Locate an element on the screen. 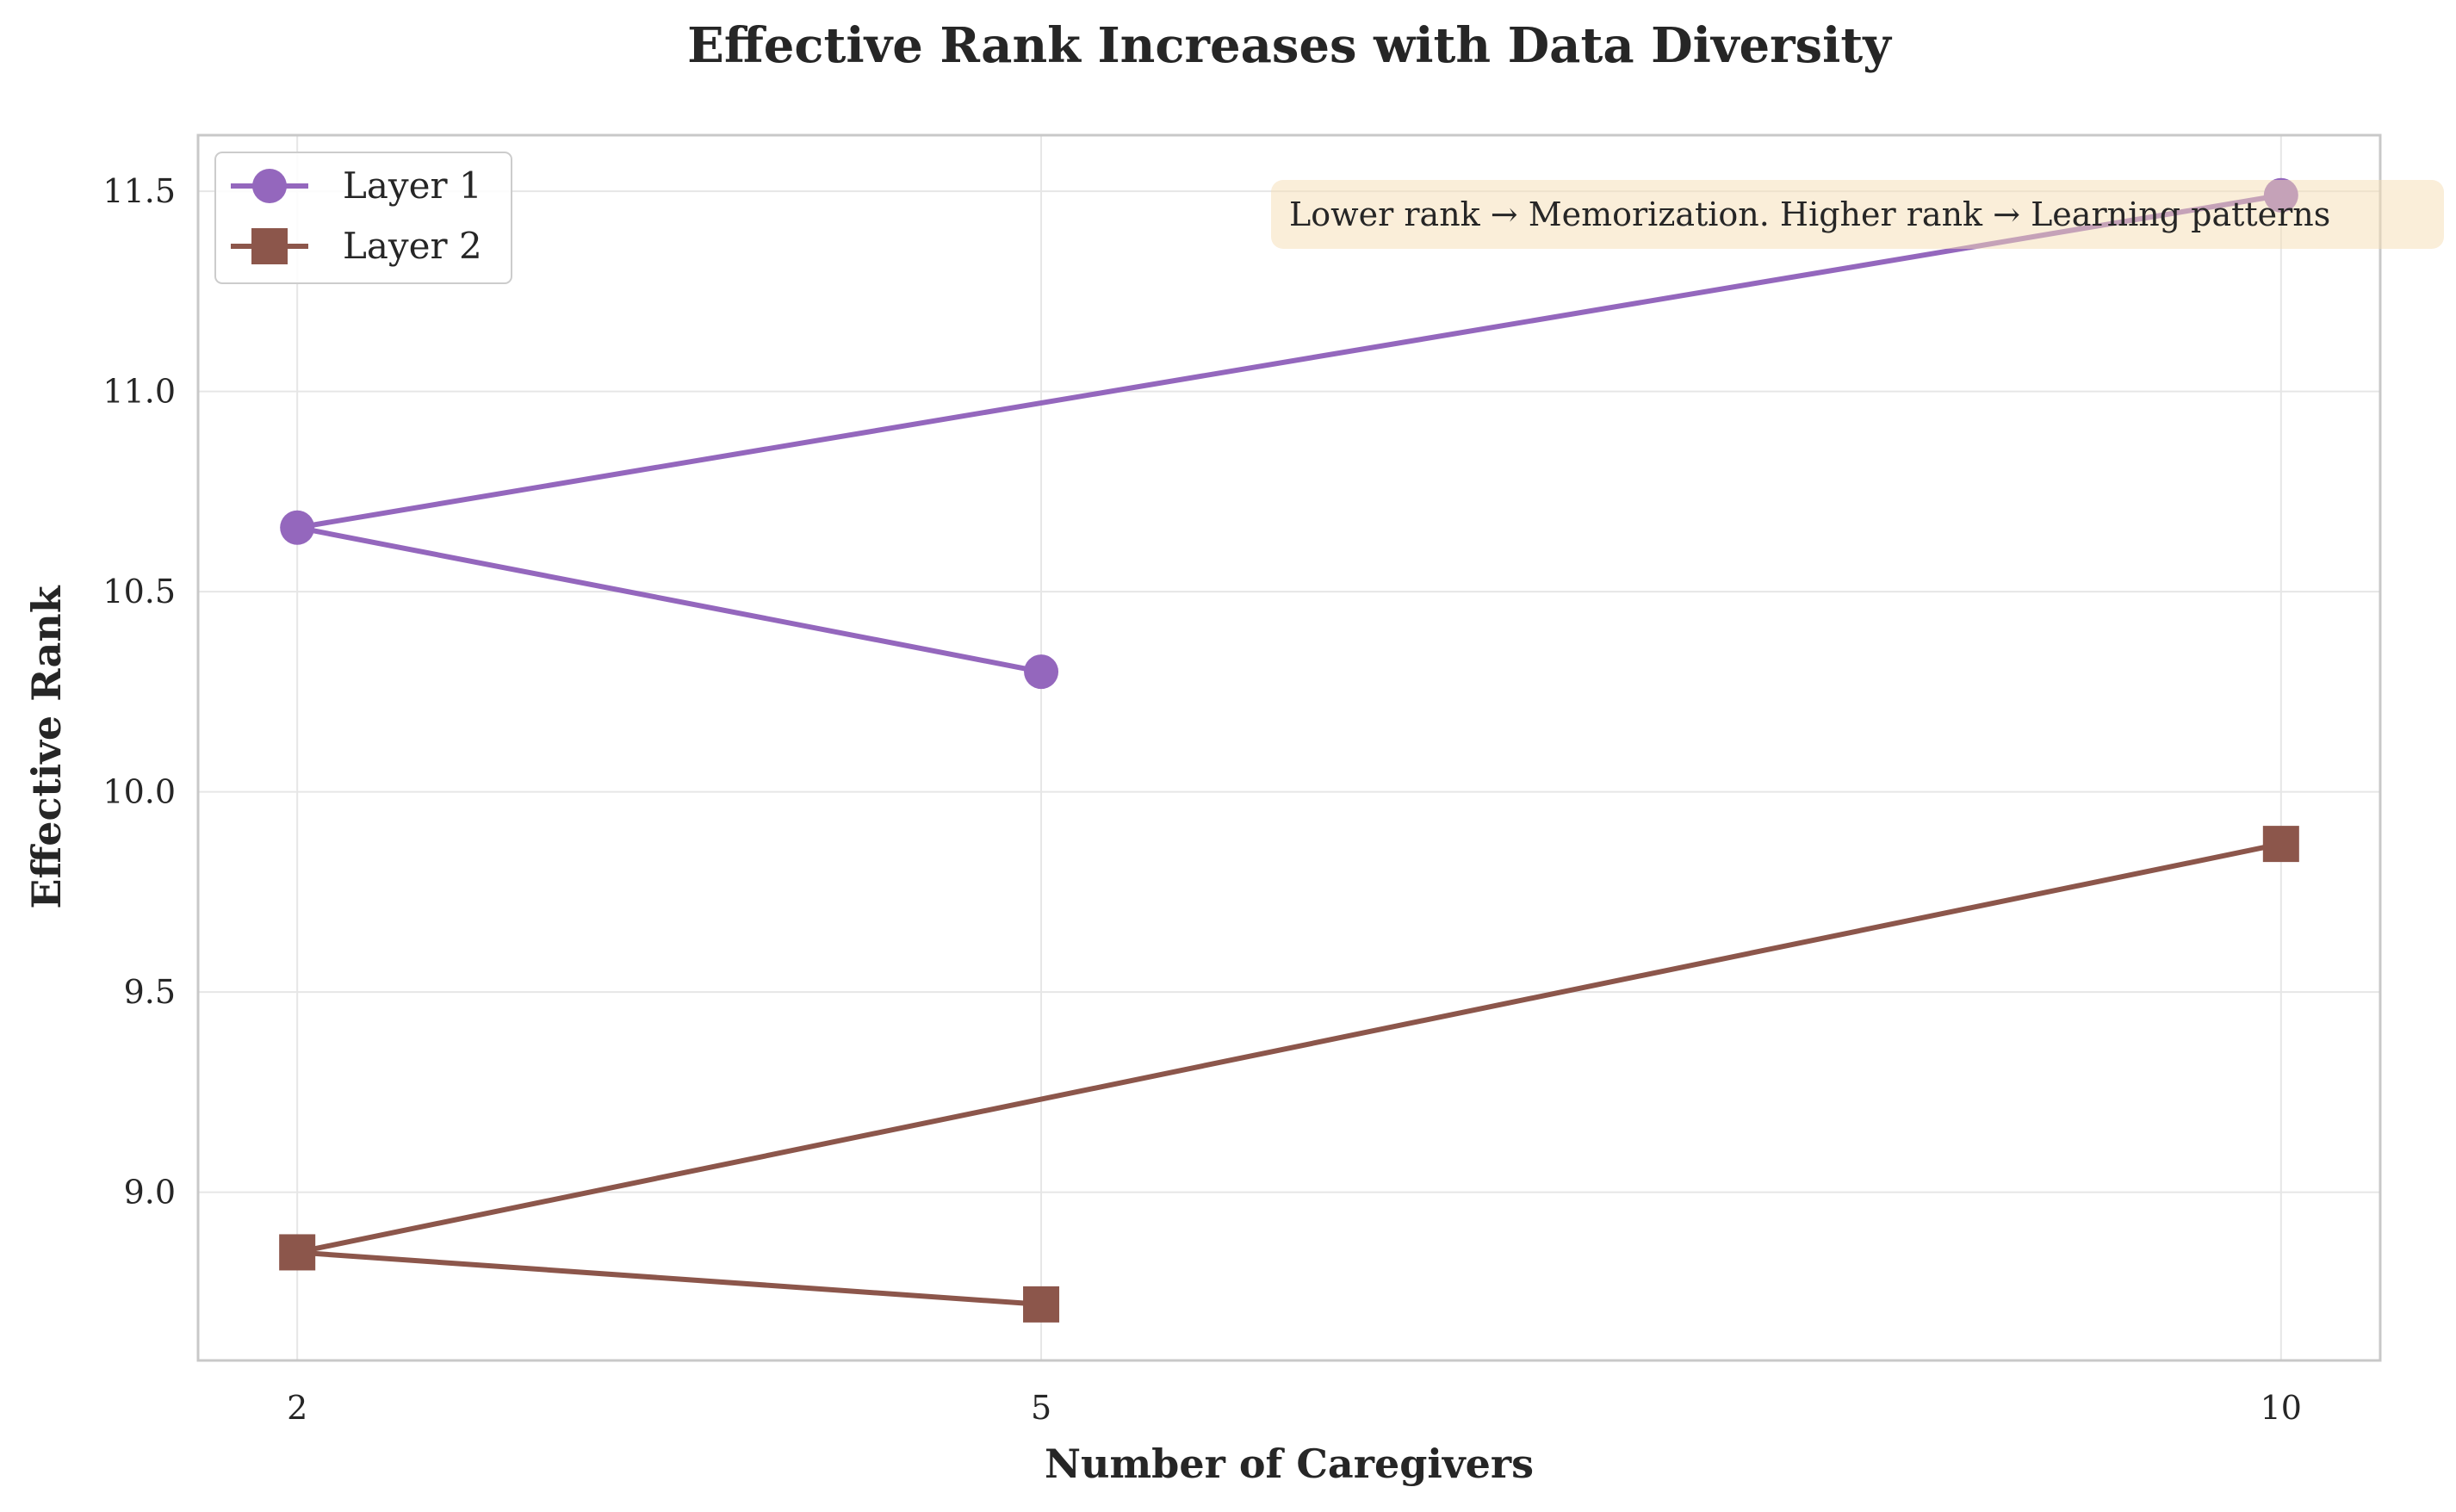 The width and height of the screenshot is (2456, 1512). y-axis-ticks: 9.0 9.5 10.0 10.5 11.0 11.5 is located at coordinates (139, 691).